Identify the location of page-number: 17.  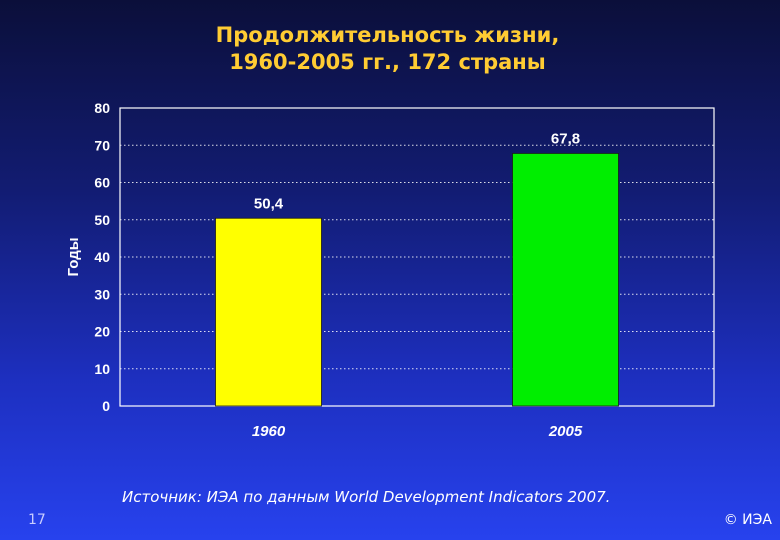
(37, 520).